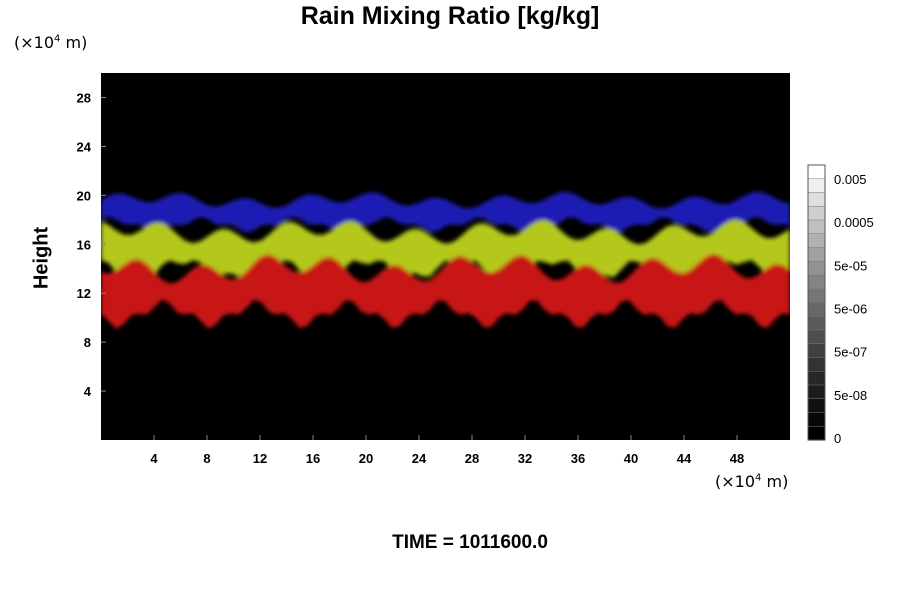 This screenshot has width=900, height=600. I want to click on x-tick-label: 36, so click(578, 458).